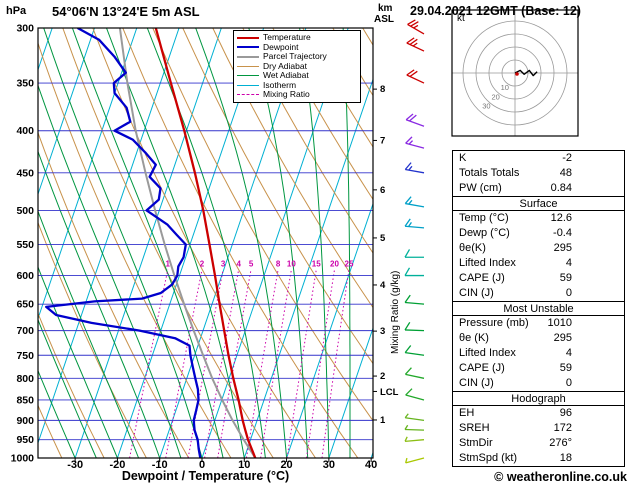 The image size is (629, 486). I want to click on pressure-tick-label: 950, so click(25, 440).